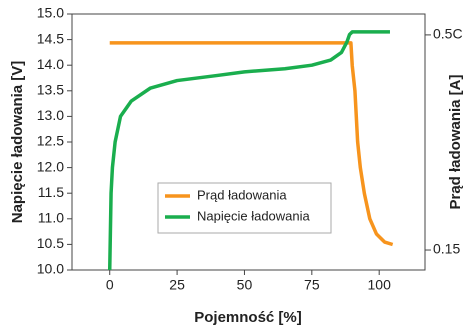  Describe the element at coordinates (110, 285) in the screenshot. I see `x-tick-label: 0` at that location.